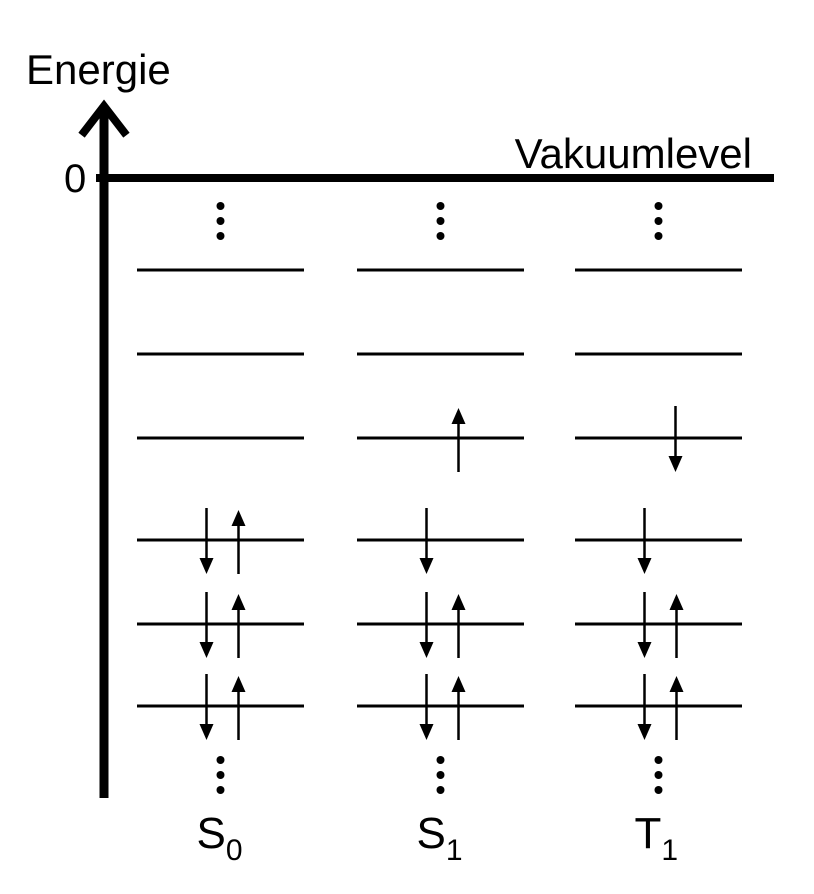 This screenshot has height=894, width=814. What do you see at coordinates (633, 153) in the screenshot?
I see `vacuum-level-label: Vakuumlevel` at bounding box center [633, 153].